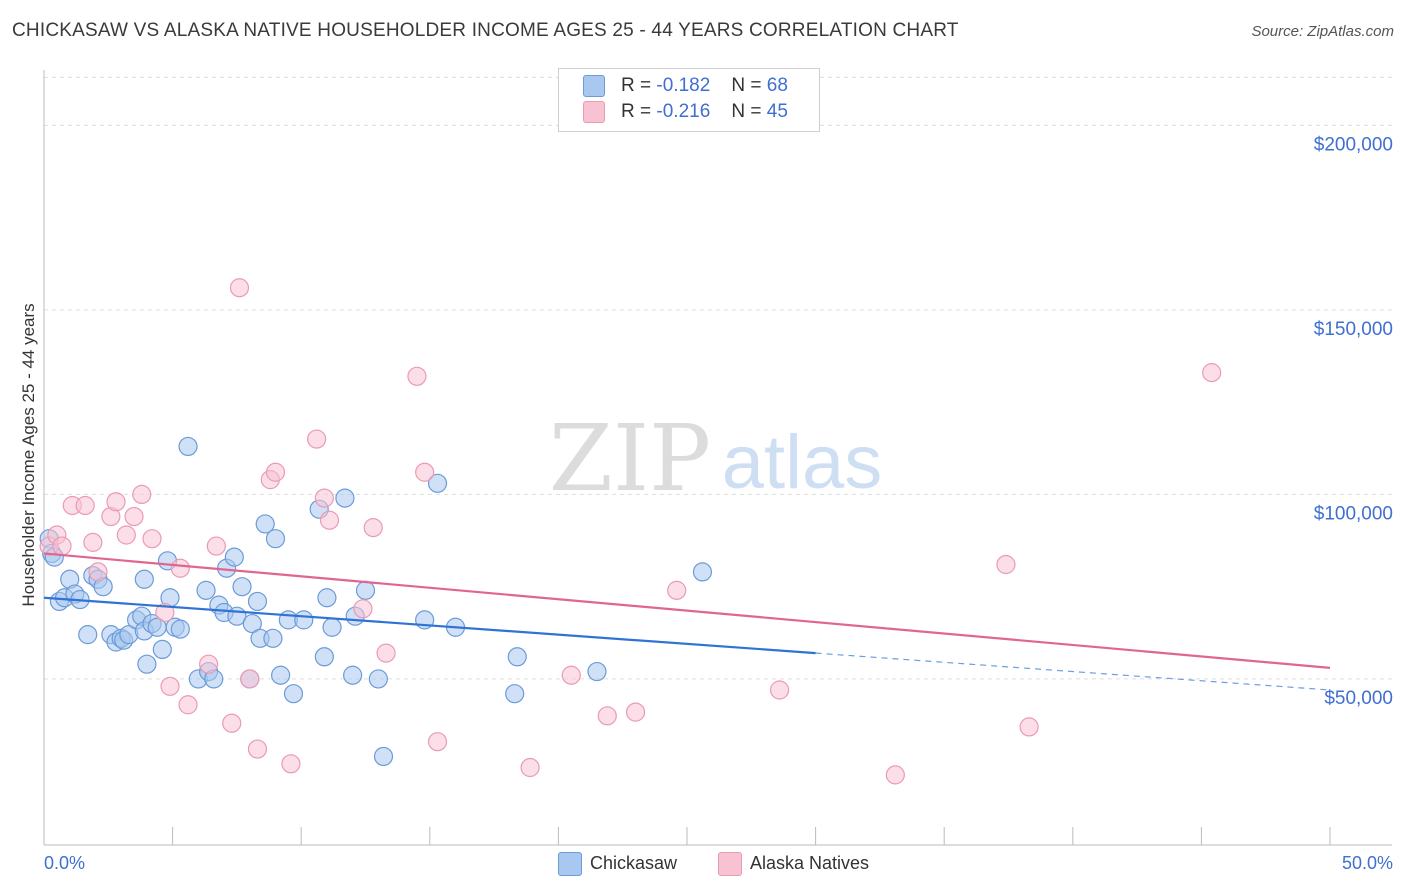 The image size is (1406, 892). What do you see at coordinates (64, 863) in the screenshot?
I see `x-tick-label: 0.0%` at bounding box center [64, 863].